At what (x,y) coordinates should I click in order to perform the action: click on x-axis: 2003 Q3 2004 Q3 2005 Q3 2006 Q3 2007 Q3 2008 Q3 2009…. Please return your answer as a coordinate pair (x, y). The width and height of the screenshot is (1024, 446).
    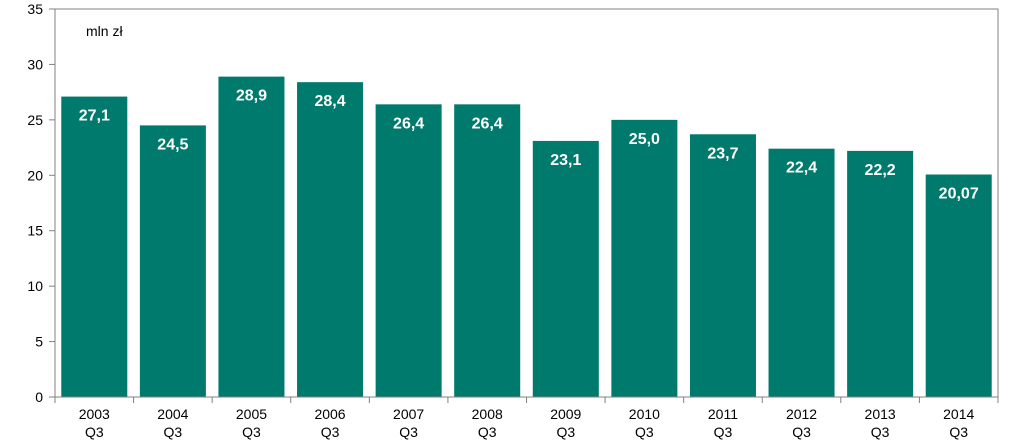
    Looking at the image, I should click on (526, 418).